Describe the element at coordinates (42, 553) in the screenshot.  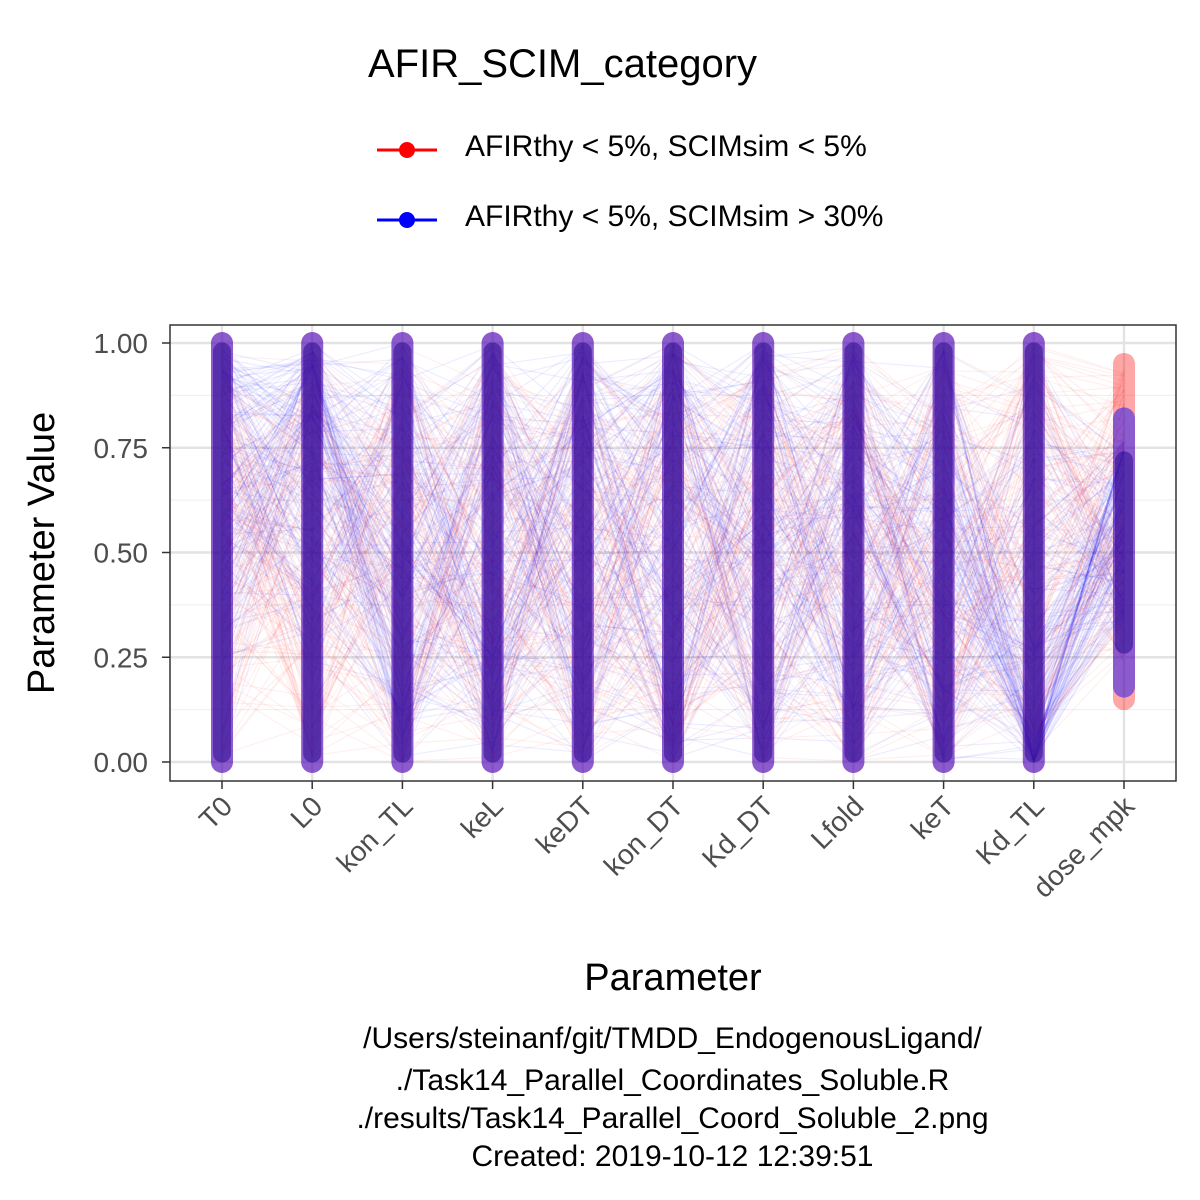
I see `y-axis-label: Parameter Value` at that location.